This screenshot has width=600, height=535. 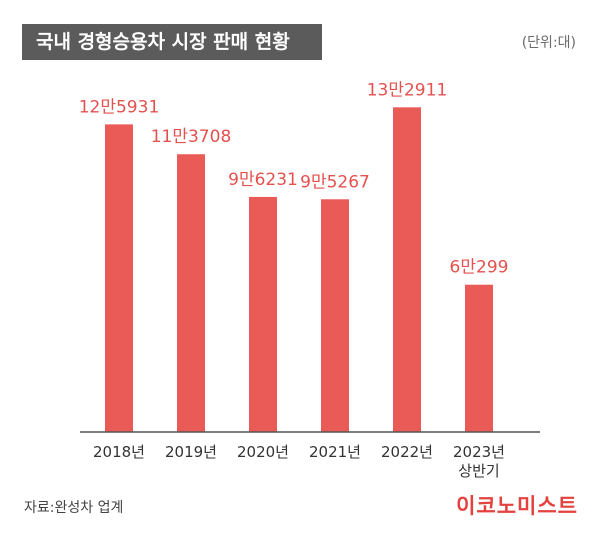 I want to click on category-label-5: 2023년, so click(x=479, y=452).